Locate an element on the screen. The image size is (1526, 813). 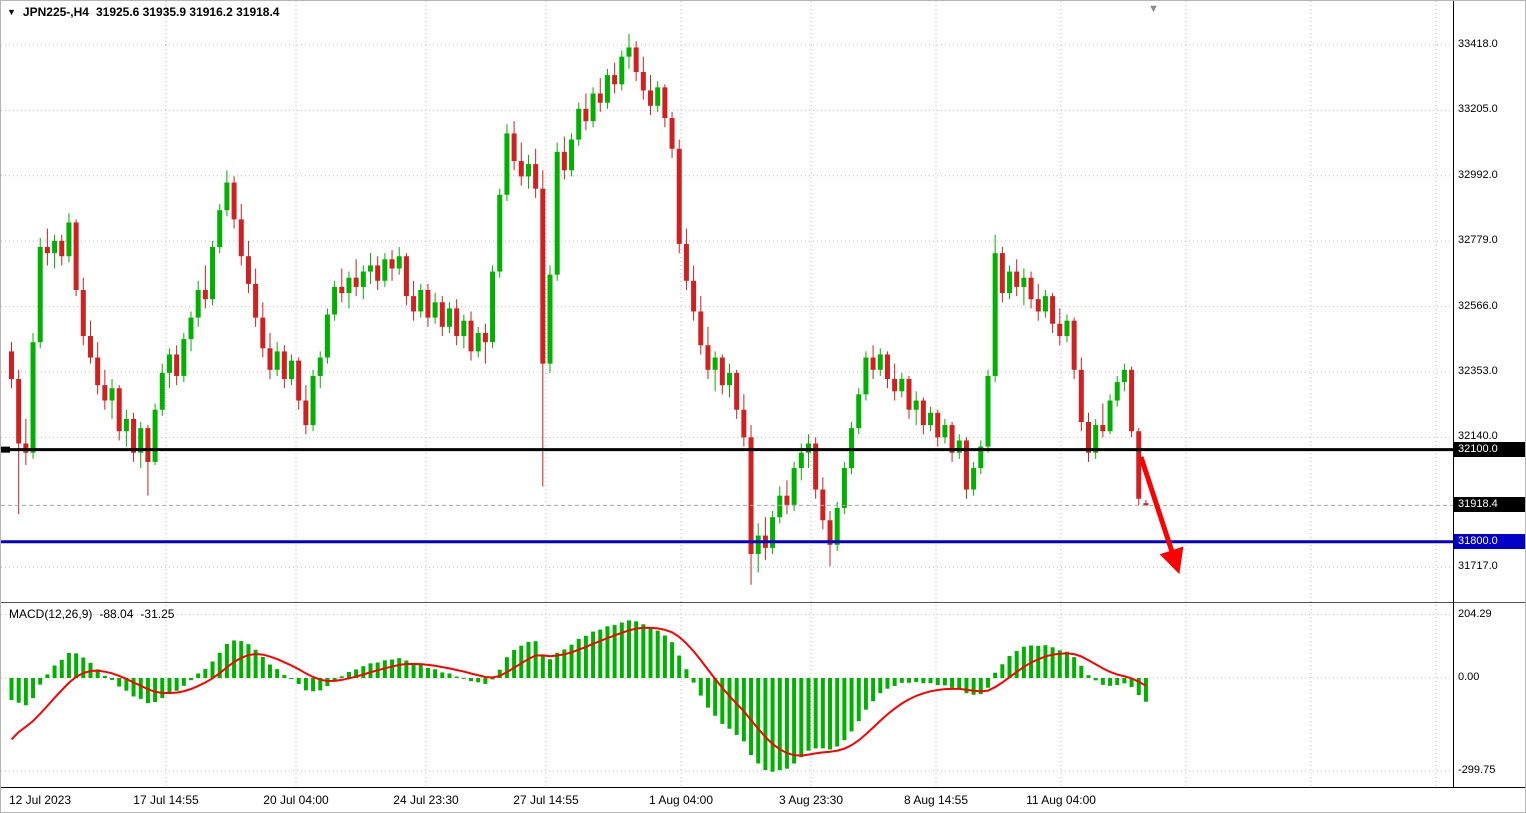
price-tick: 33205.0 is located at coordinates (1478, 109).